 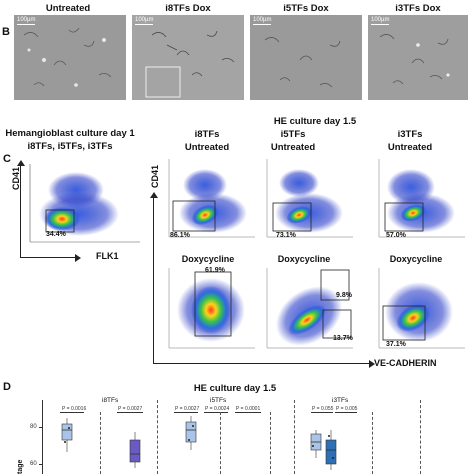 I want to click on he-x-arrow, so click(x=262, y=363).